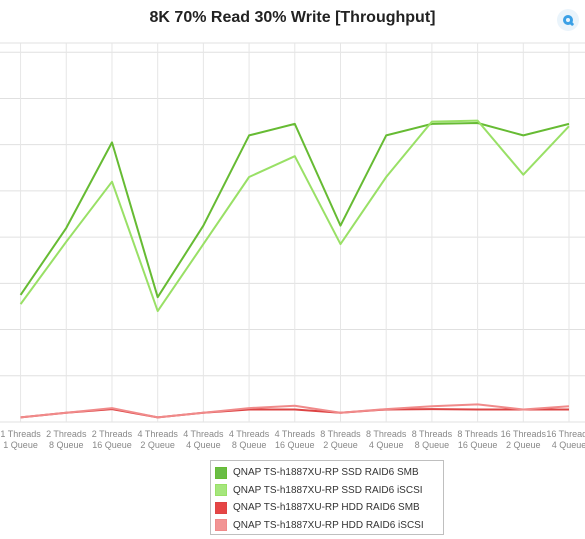 The height and width of the screenshot is (539, 585). What do you see at coordinates (157, 439) in the screenshot?
I see `x-tick-label: 4 Threads 2 Queue` at bounding box center [157, 439].